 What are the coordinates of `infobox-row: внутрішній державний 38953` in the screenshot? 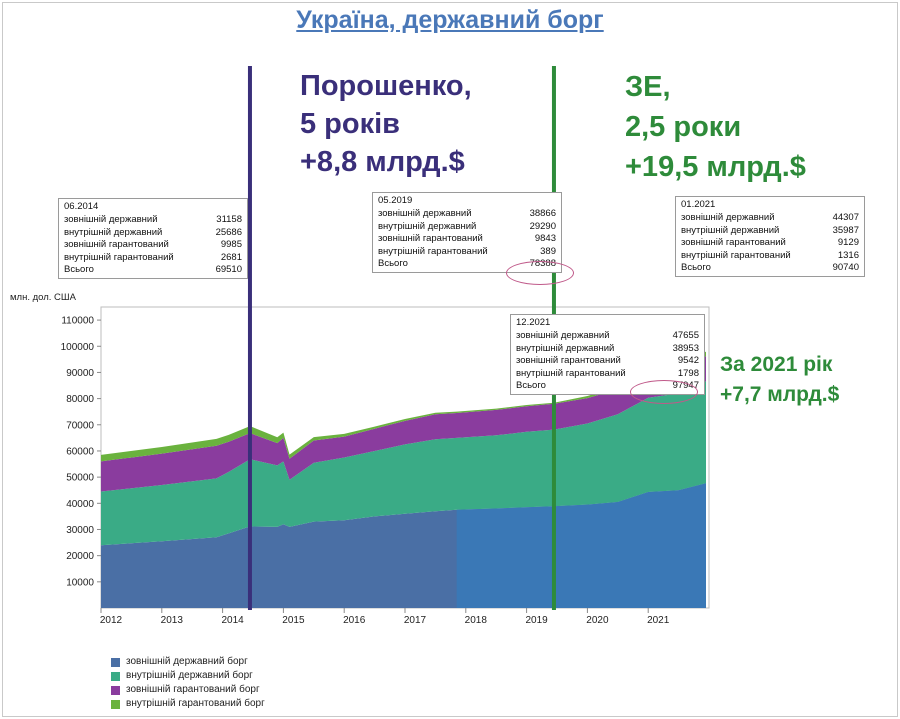 It's located at (607, 348).